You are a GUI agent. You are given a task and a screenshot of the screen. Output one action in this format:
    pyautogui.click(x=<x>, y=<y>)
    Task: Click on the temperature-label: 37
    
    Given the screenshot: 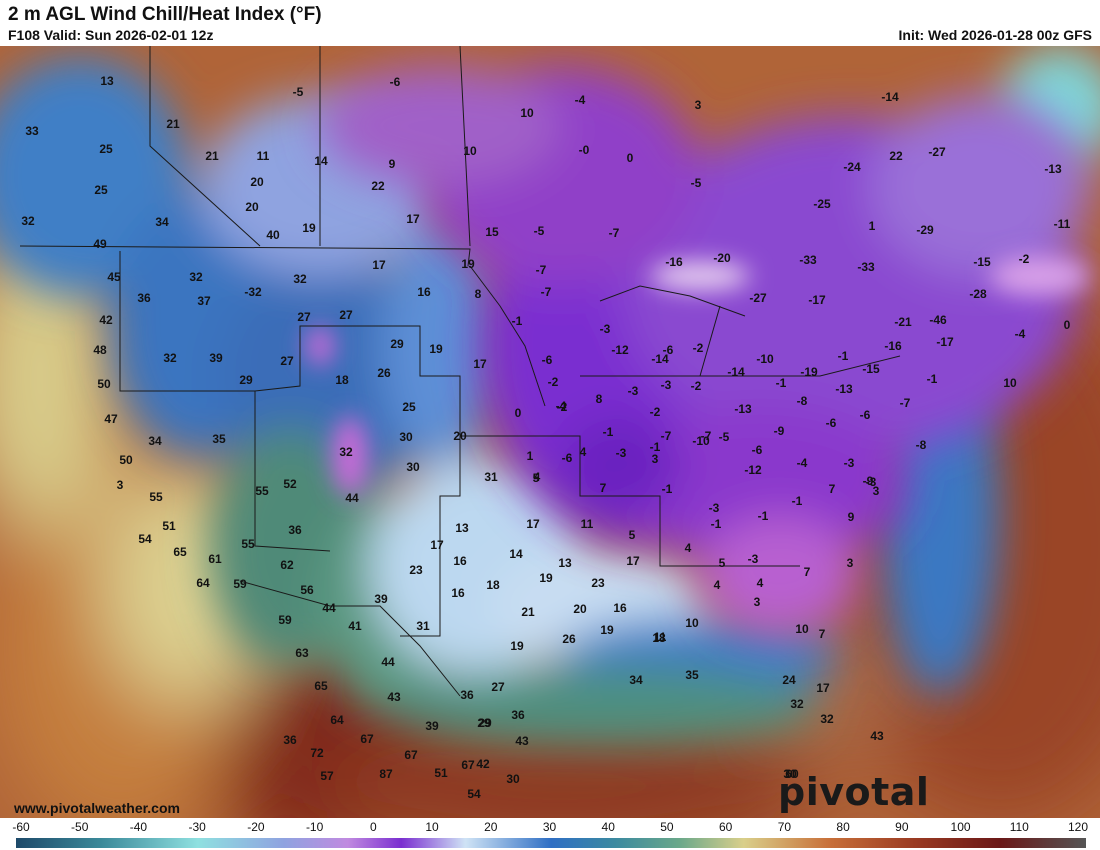 What is the action you would take?
    pyautogui.click(x=204, y=301)
    